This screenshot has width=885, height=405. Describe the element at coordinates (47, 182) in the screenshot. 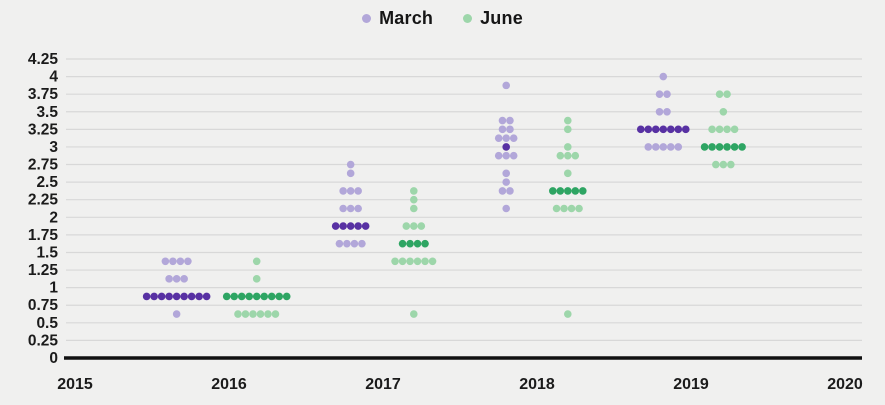

I see `y-axis-label: 2.5` at that location.